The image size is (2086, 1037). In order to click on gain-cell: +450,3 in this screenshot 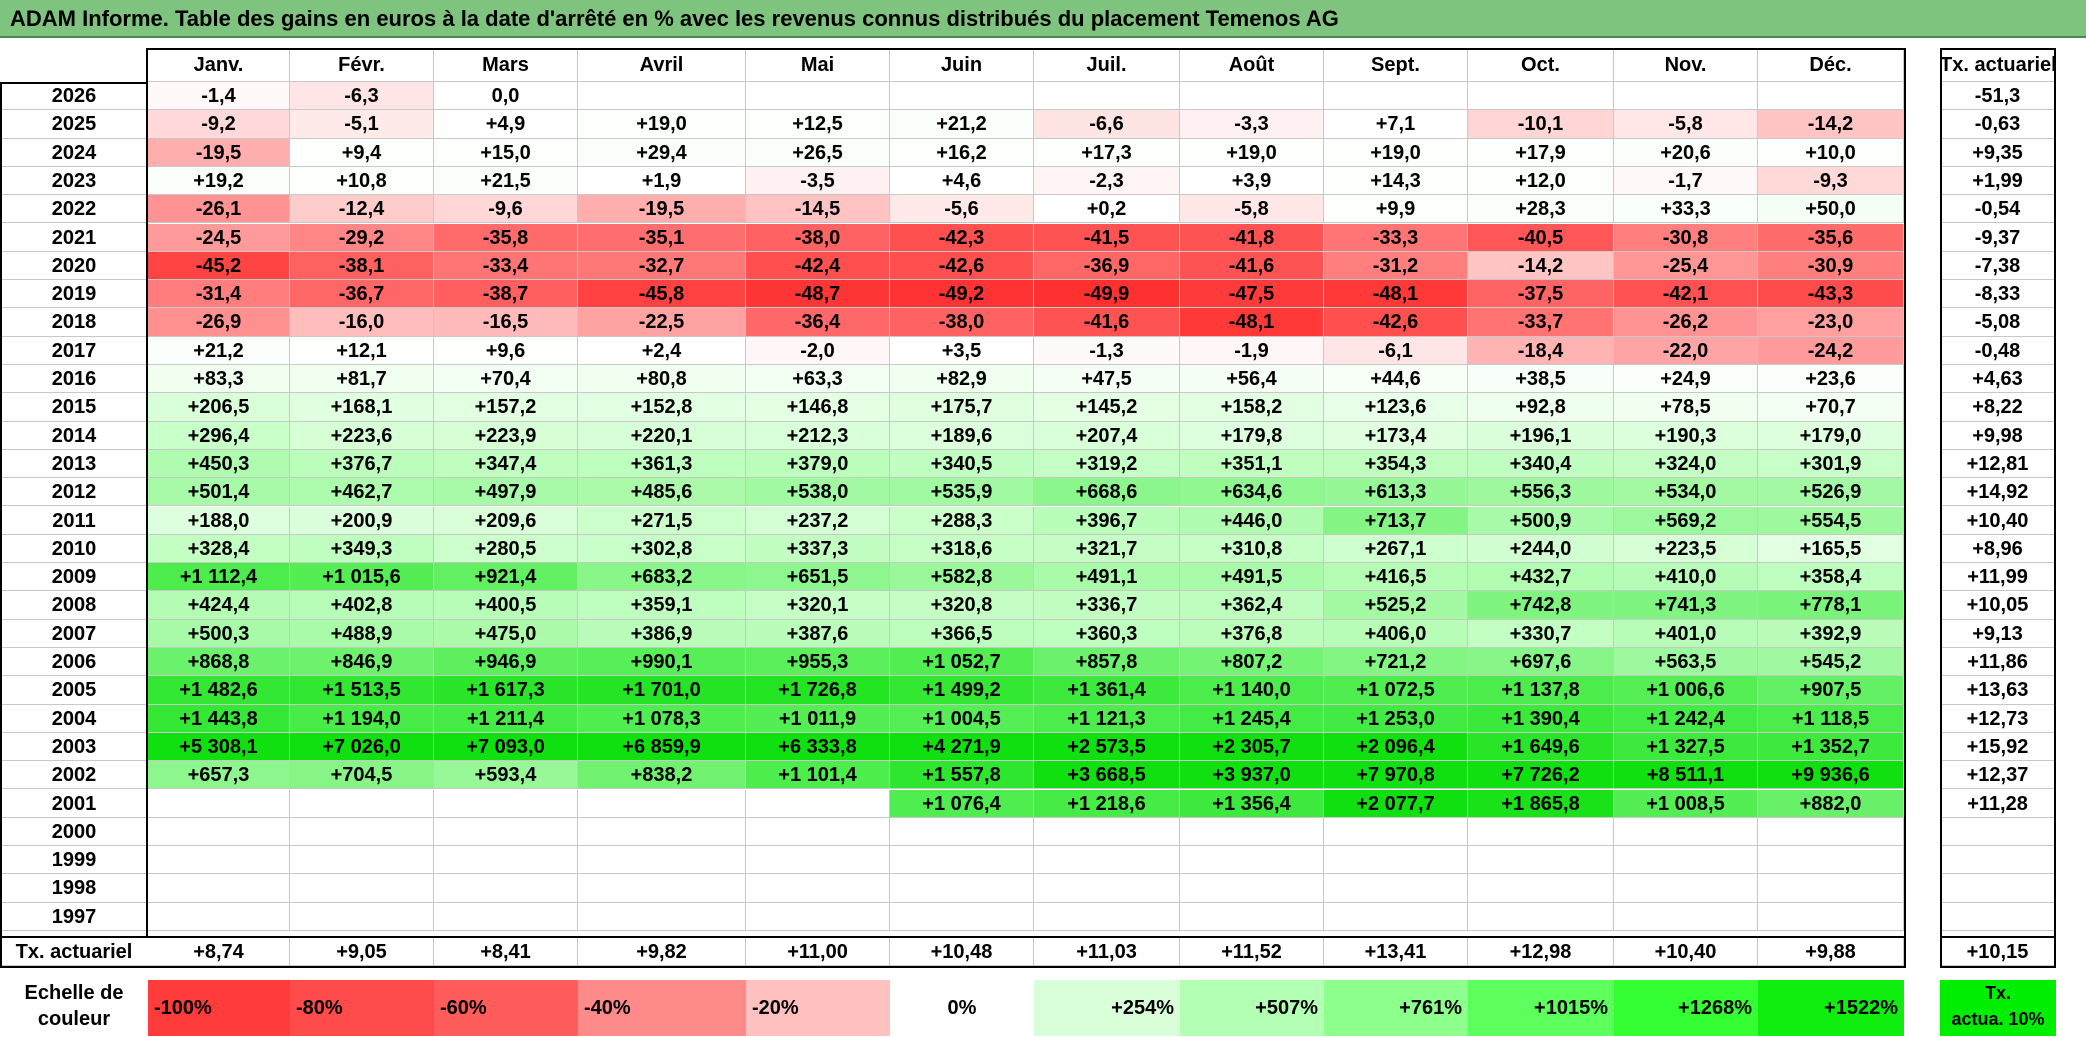, I will do `click(219, 464)`.